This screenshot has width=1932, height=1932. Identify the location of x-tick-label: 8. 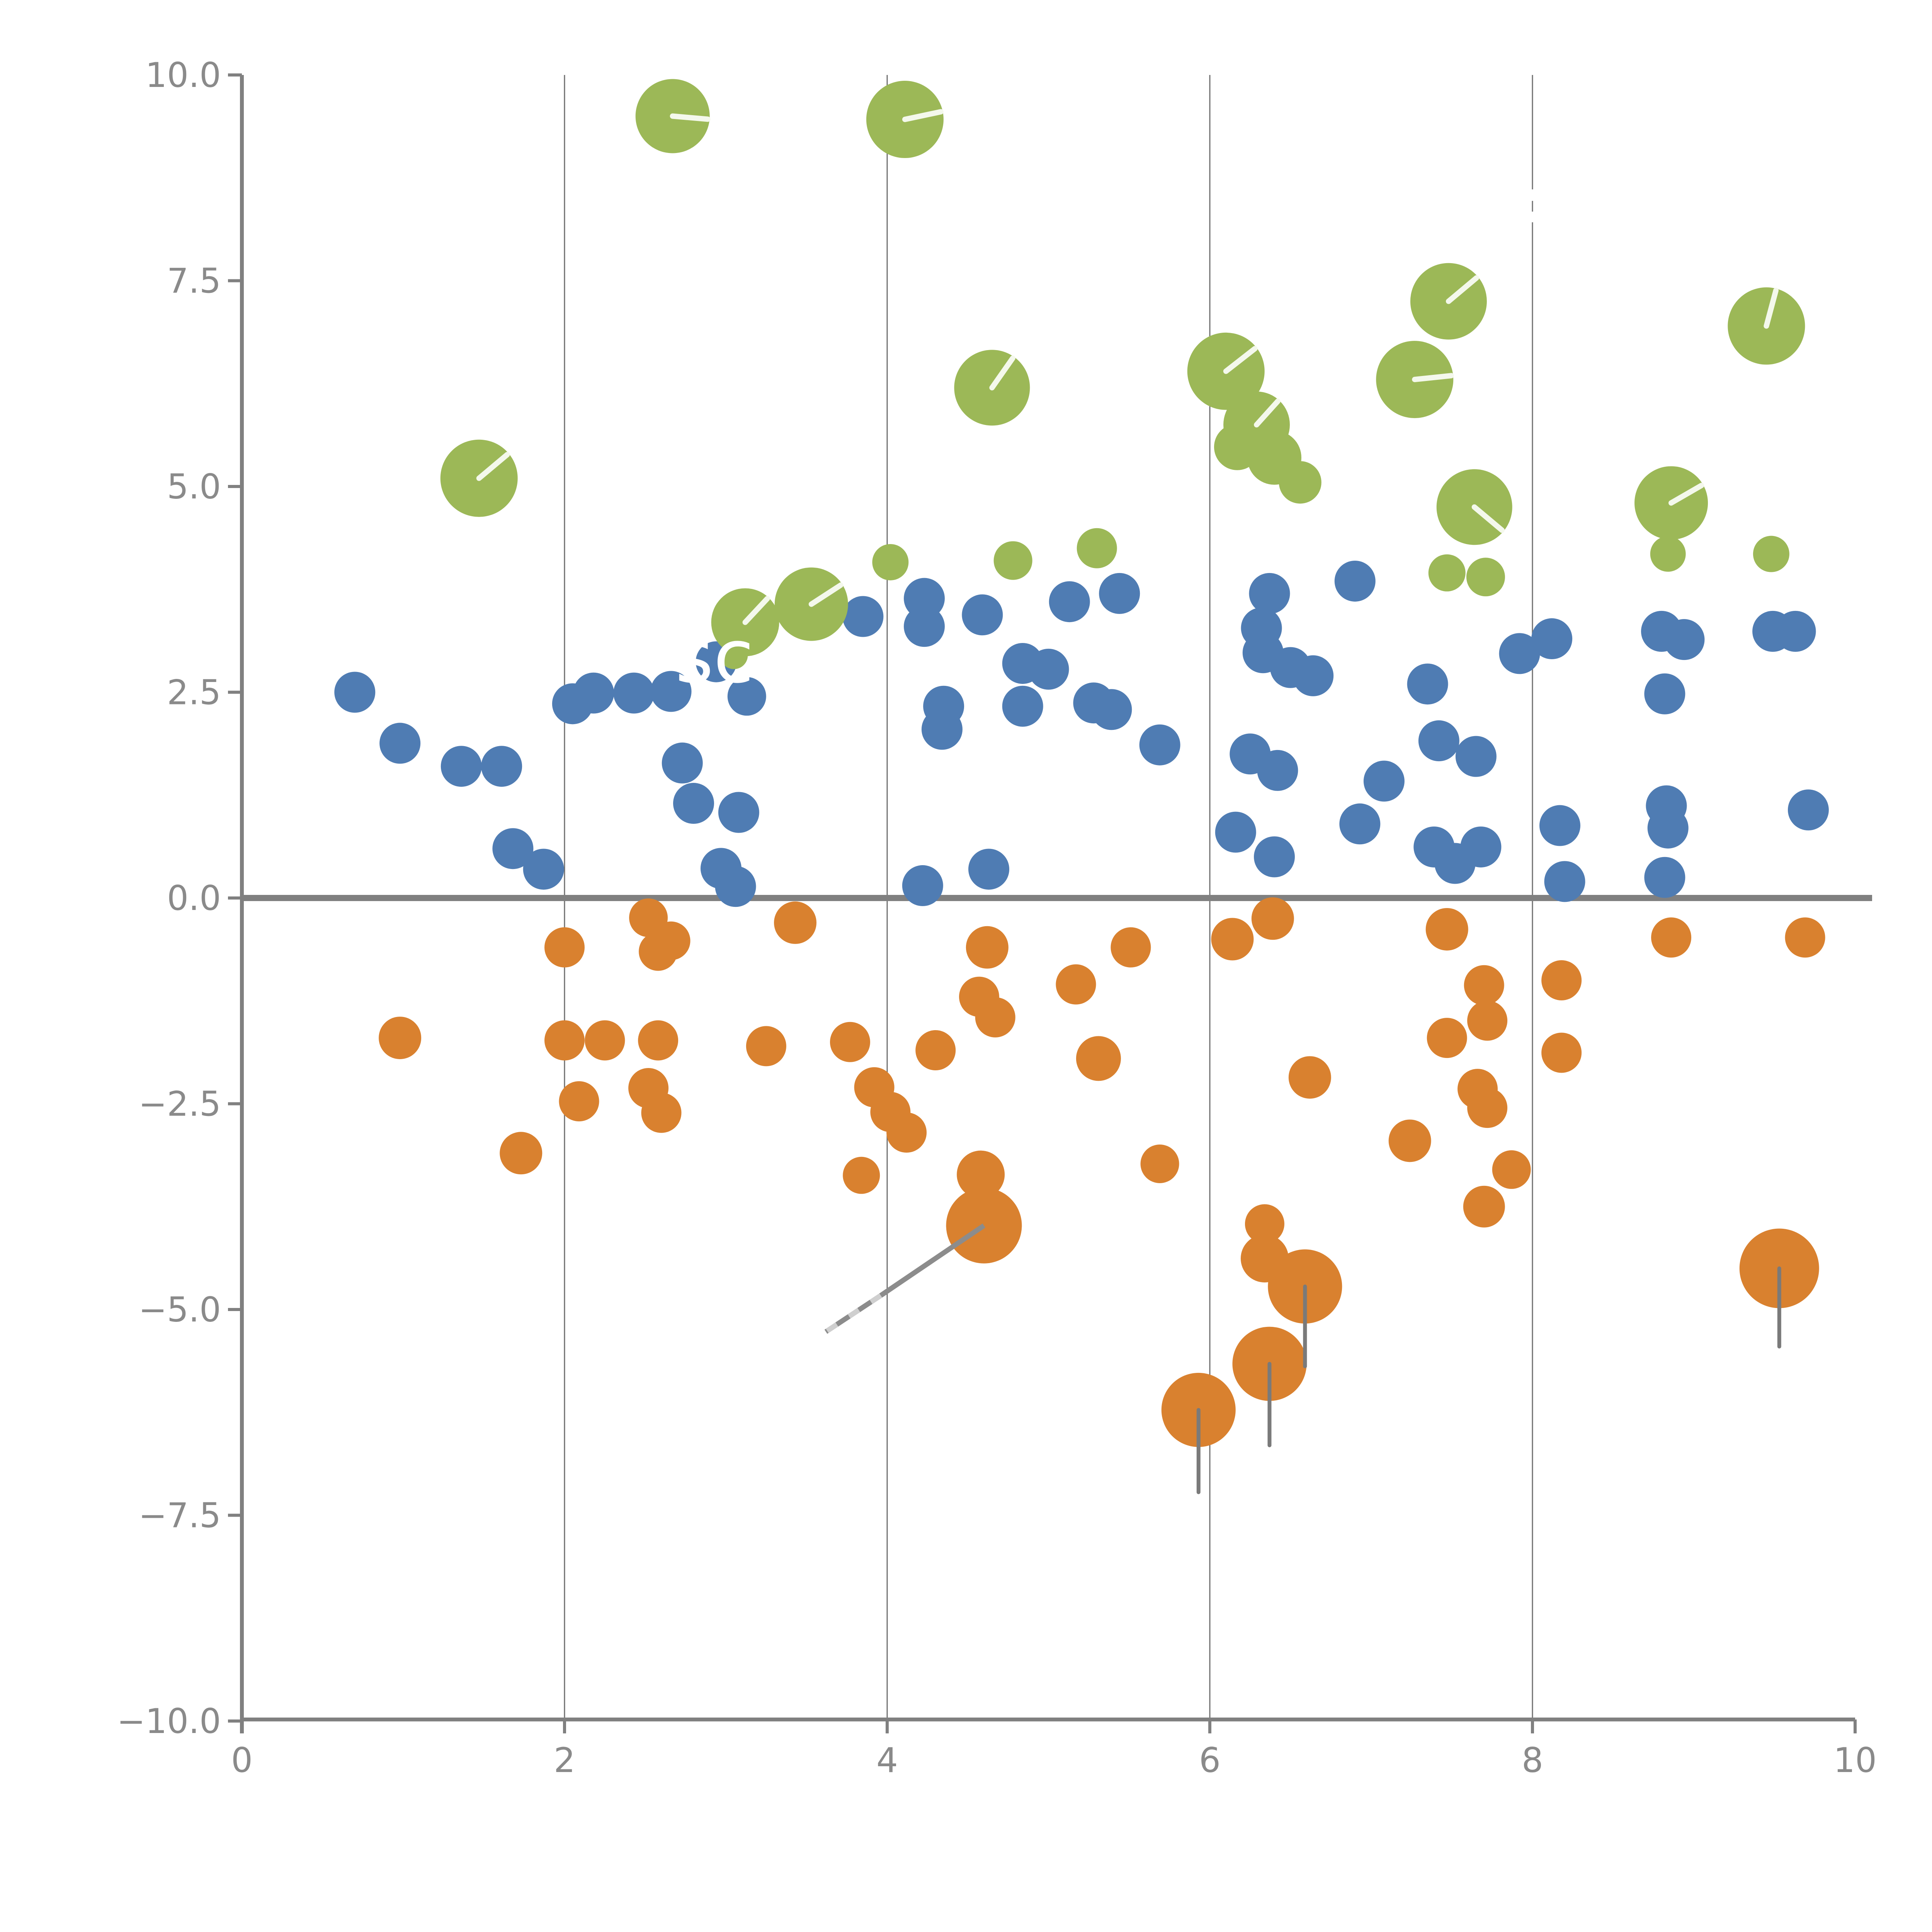
(1532, 1760).